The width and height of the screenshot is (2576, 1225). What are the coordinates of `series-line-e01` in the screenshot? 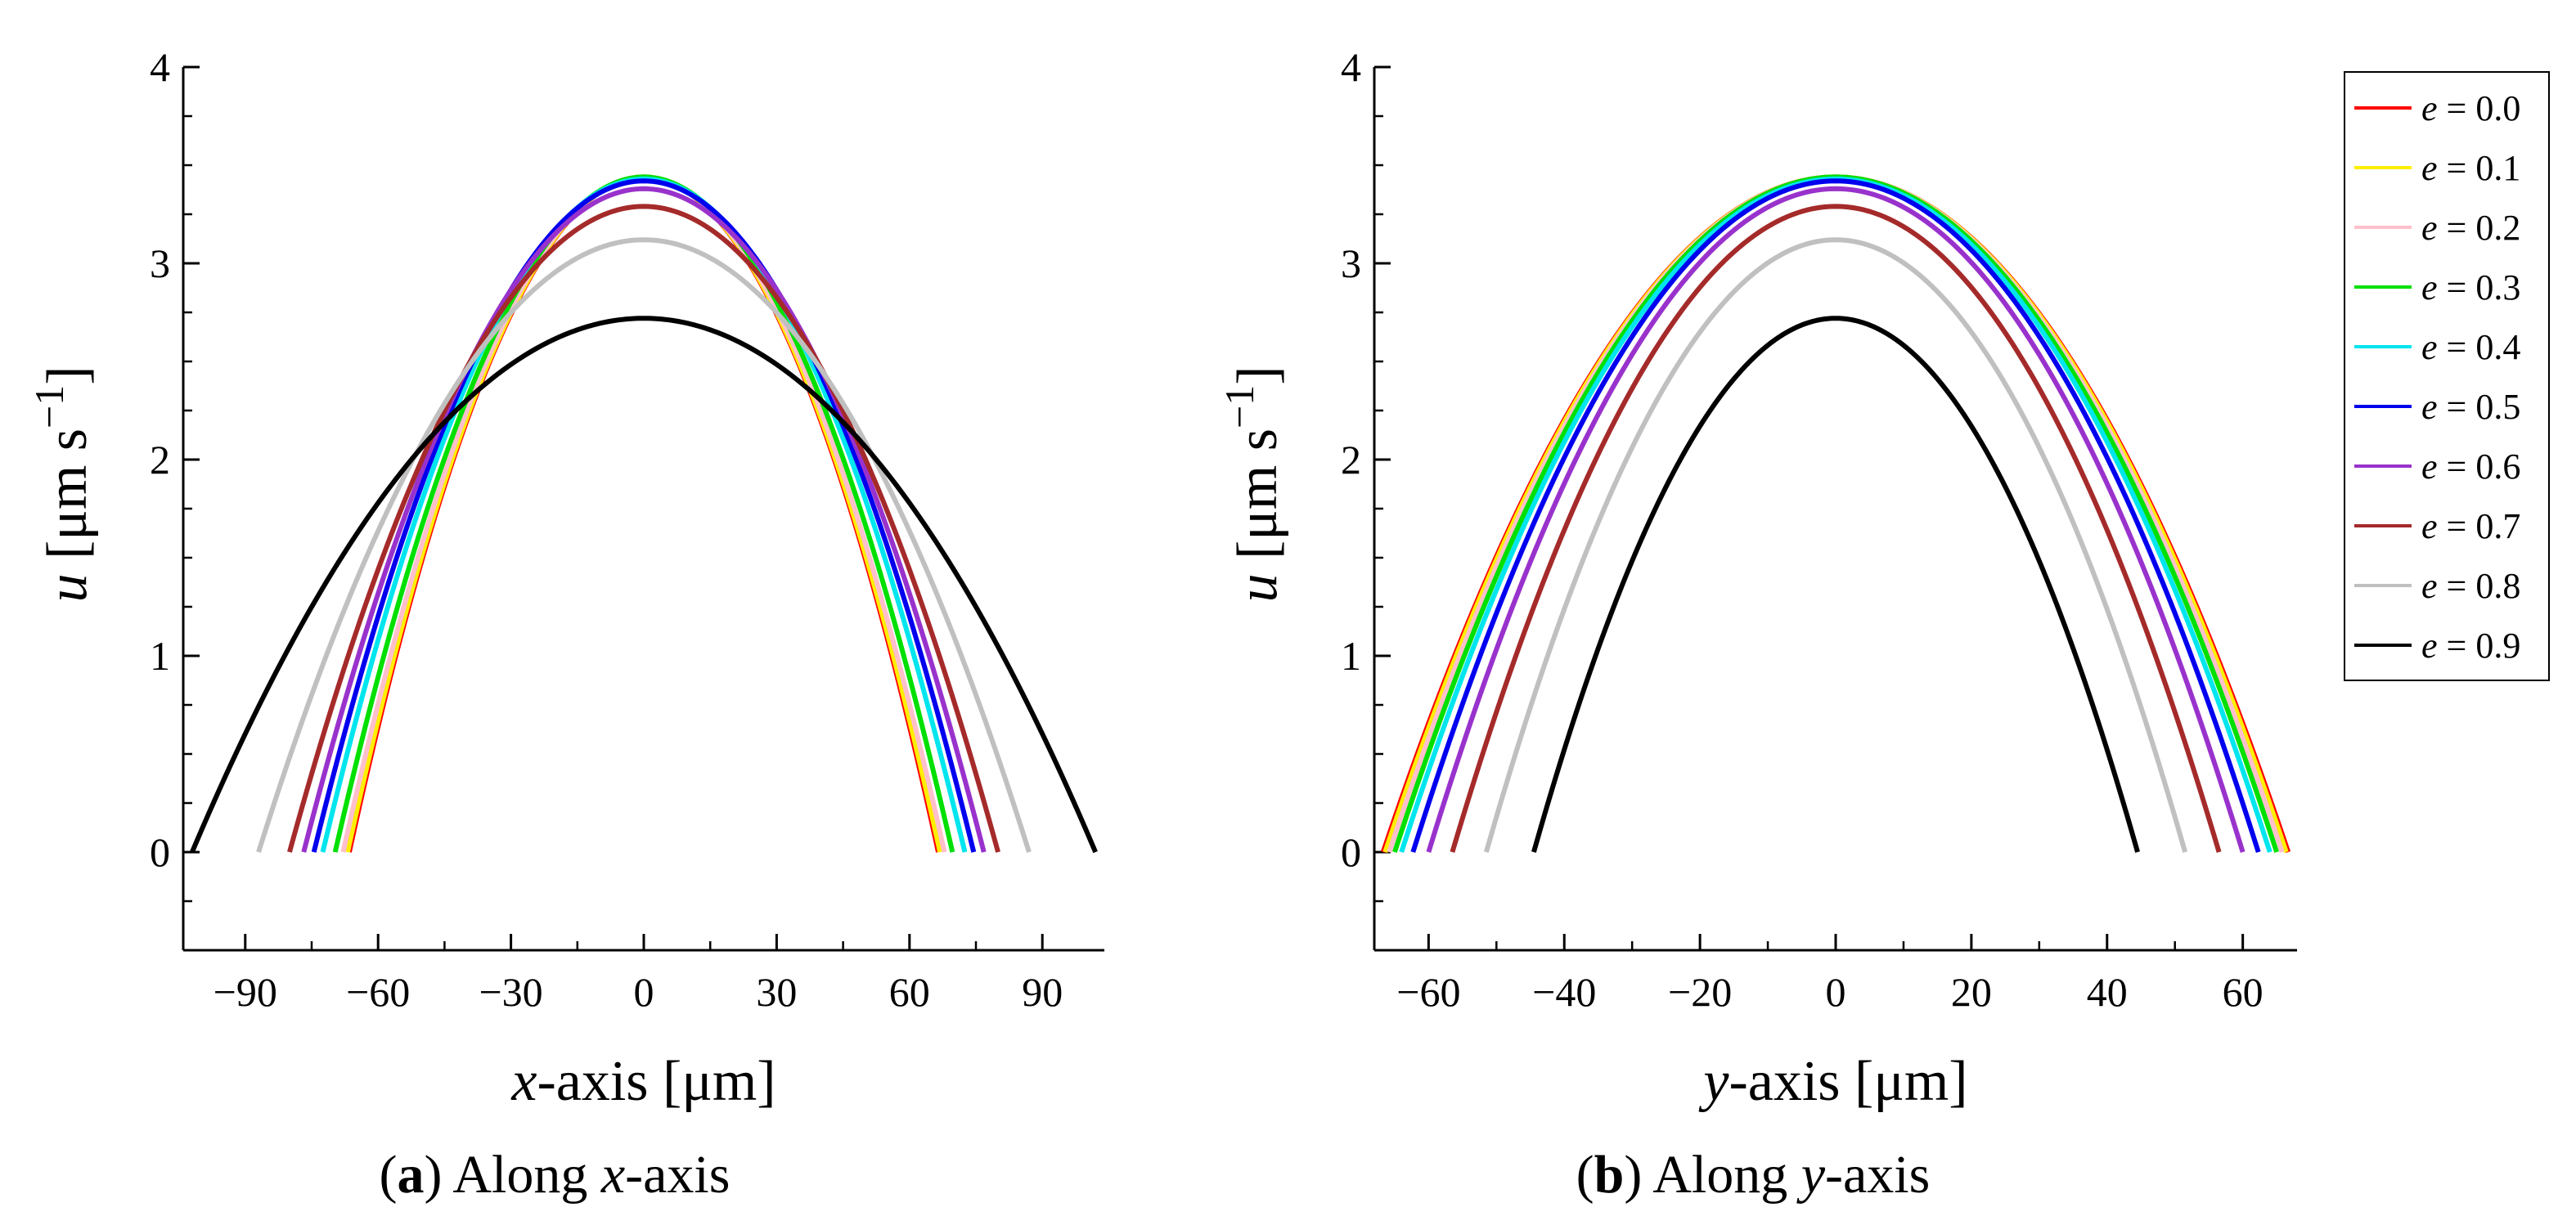 It's located at (644, 513).